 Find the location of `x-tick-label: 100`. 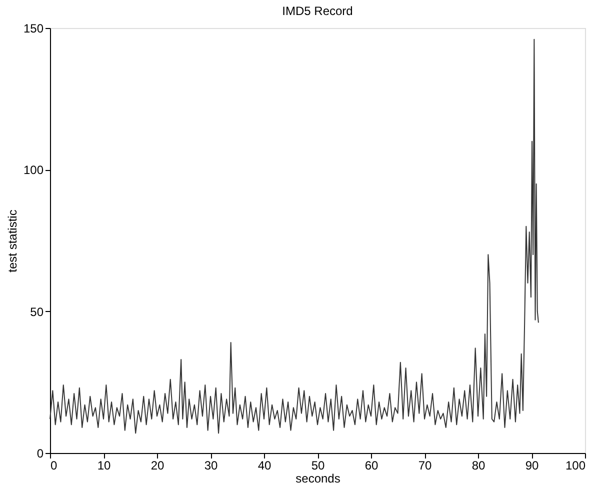

x-tick-label: 100 is located at coordinates (575, 465).